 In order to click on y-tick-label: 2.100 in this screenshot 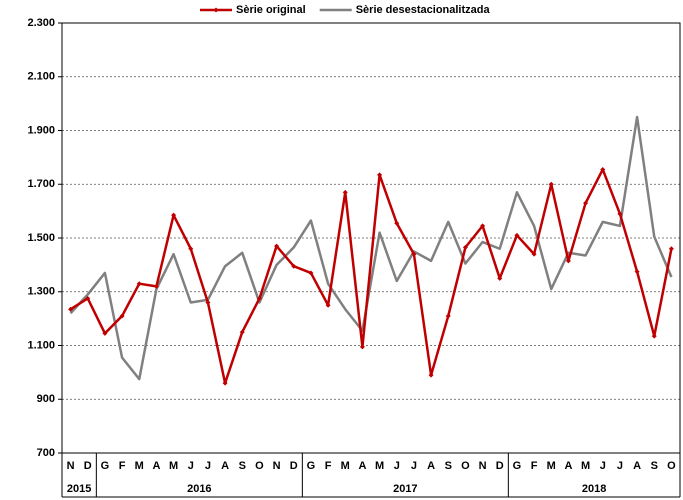, I will do `click(41, 77)`.